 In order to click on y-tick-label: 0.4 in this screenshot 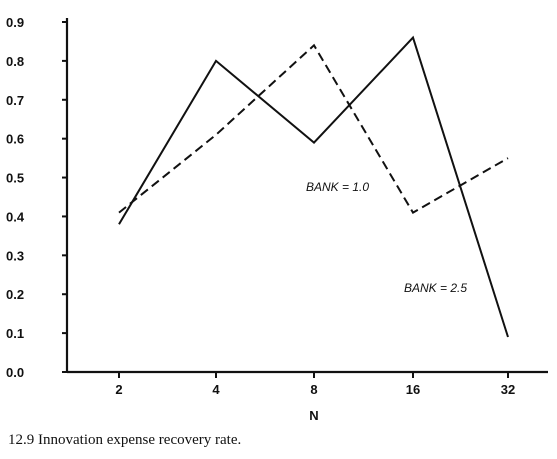, I will do `click(15, 216)`.